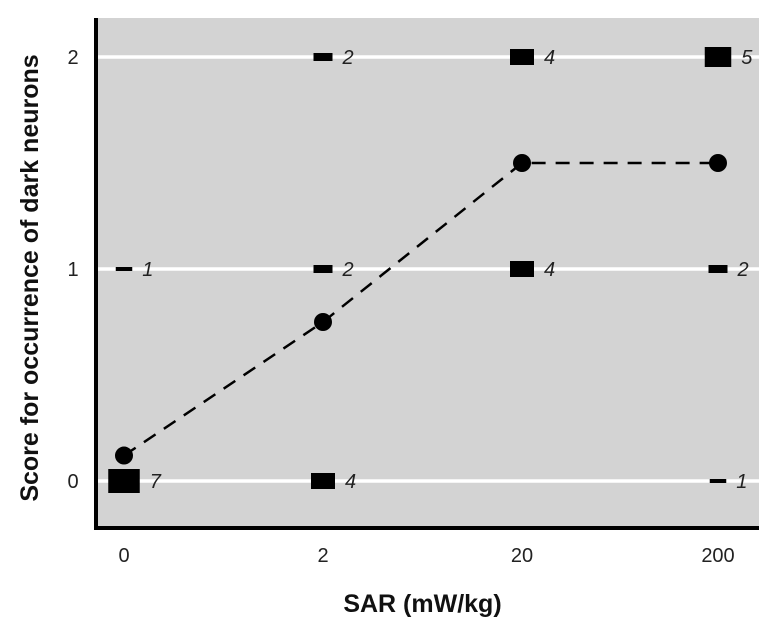 Image resolution: width=759 pixels, height=621 pixels. Describe the element at coordinates (422, 604) in the screenshot. I see `x-axis-label: SAR (mW/kg)` at that location.